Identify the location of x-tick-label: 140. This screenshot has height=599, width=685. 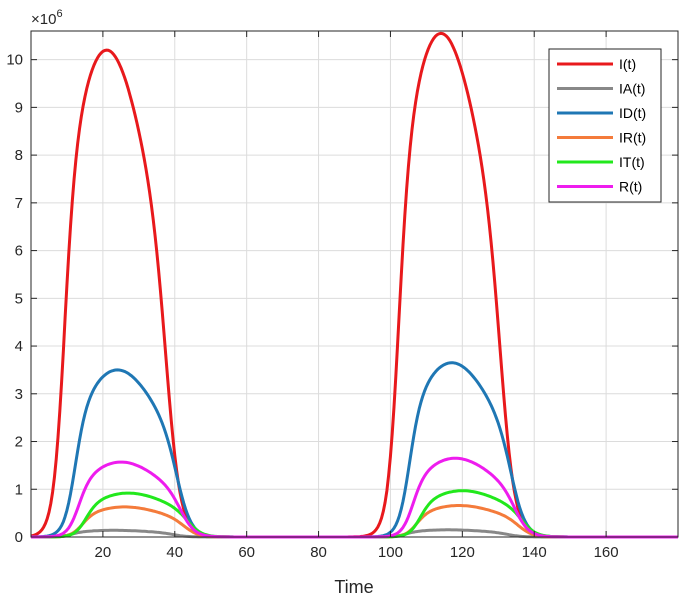
(534, 552).